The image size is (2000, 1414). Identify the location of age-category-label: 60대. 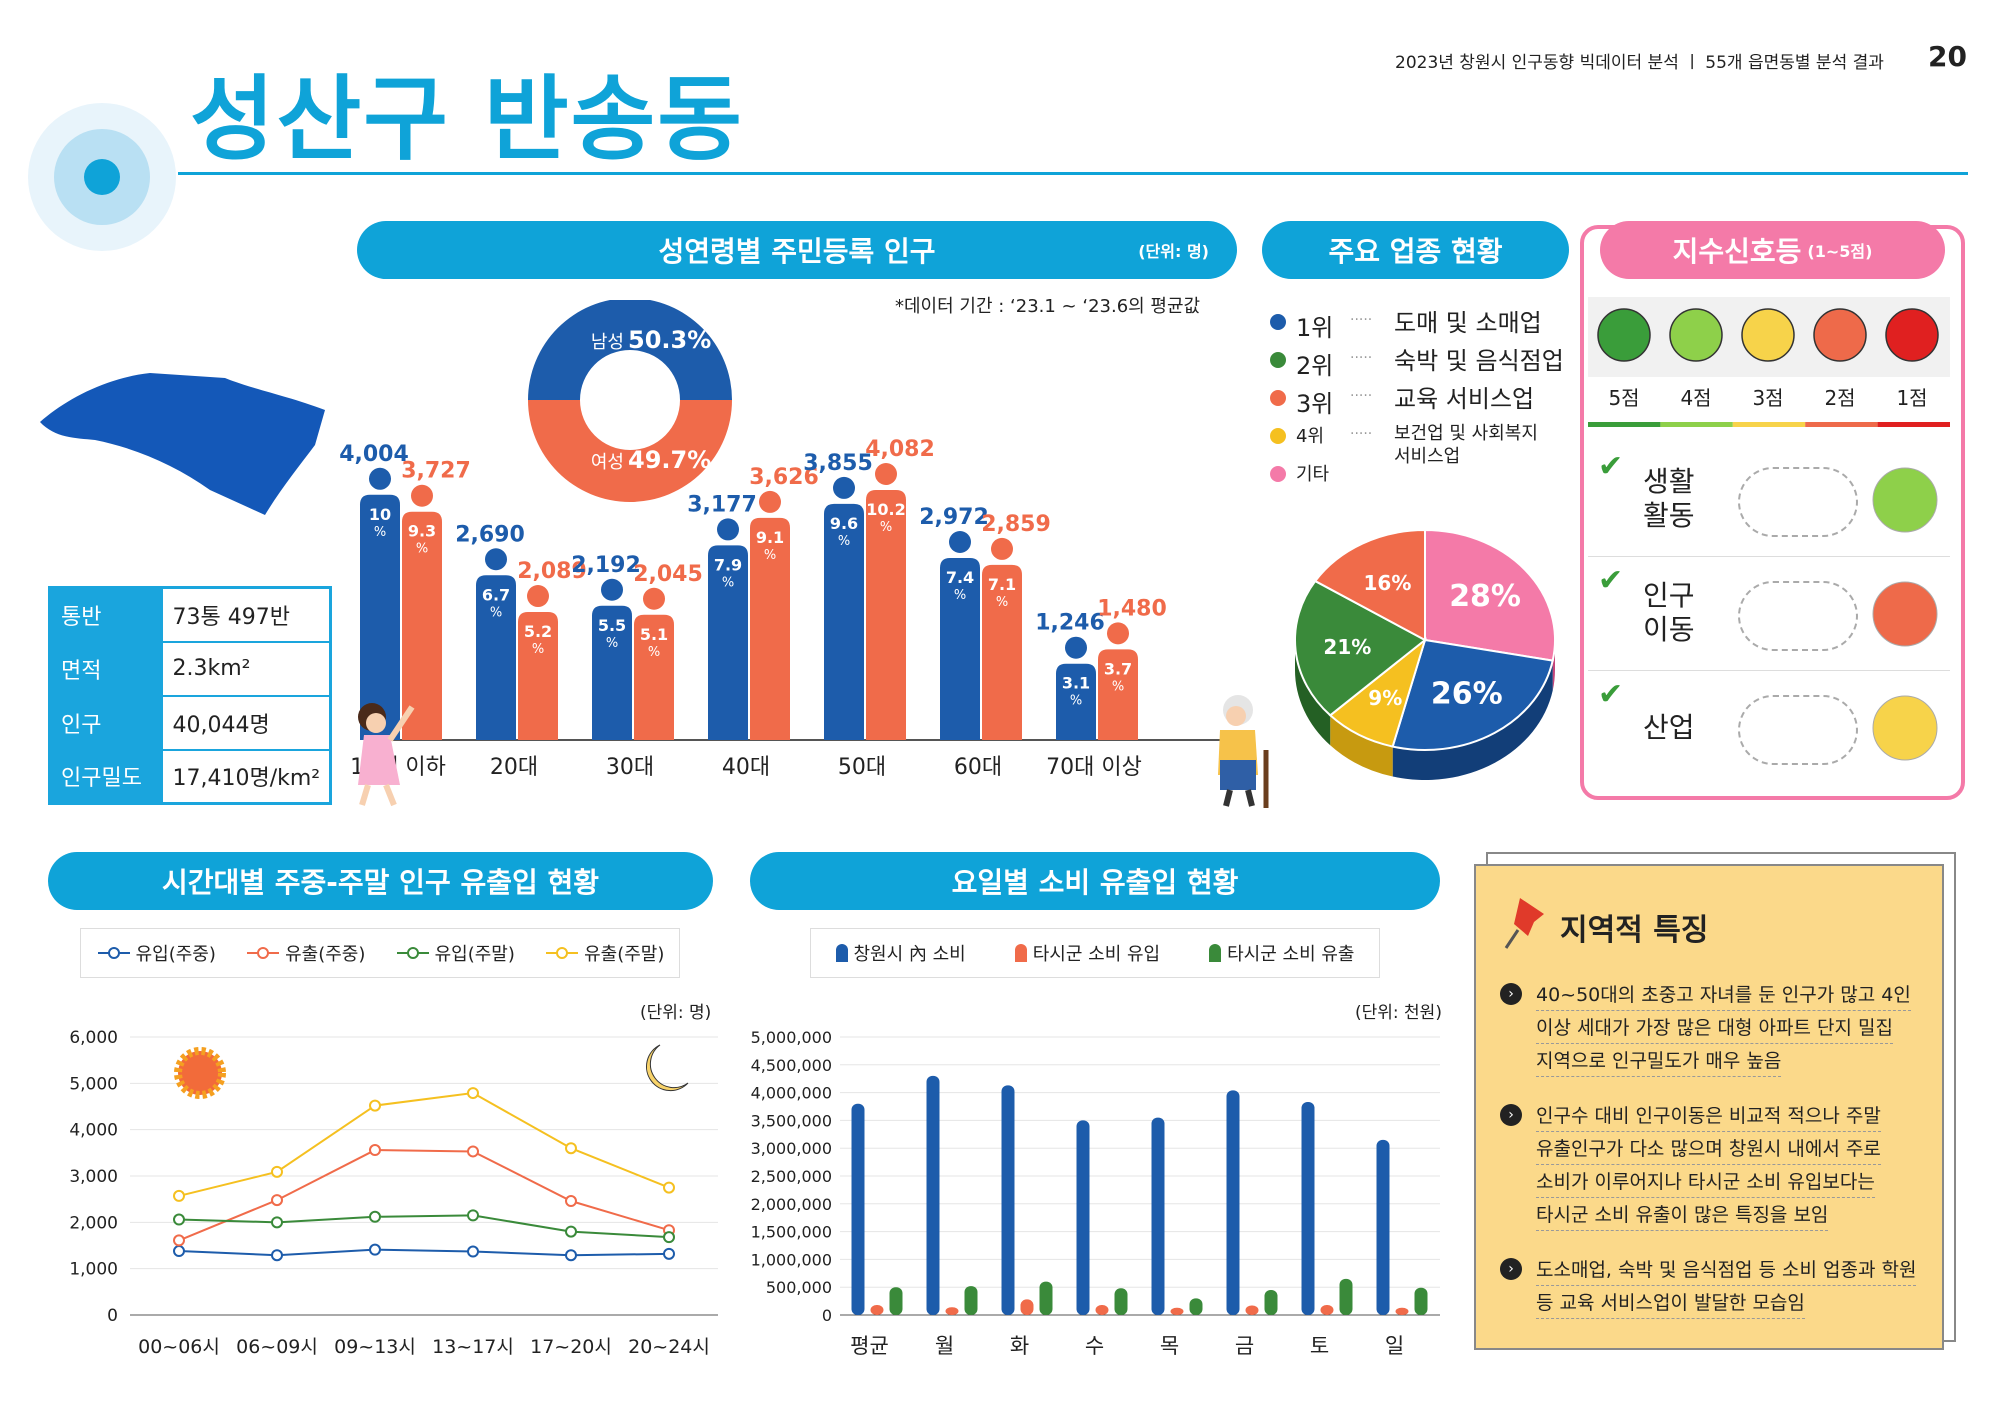
(978, 767).